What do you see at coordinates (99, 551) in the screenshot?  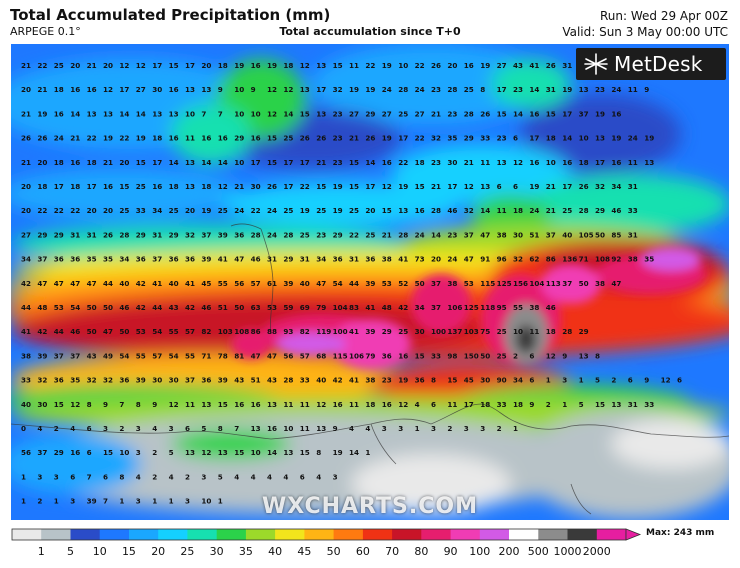 I see `legend-tick-label: 10` at bounding box center [99, 551].